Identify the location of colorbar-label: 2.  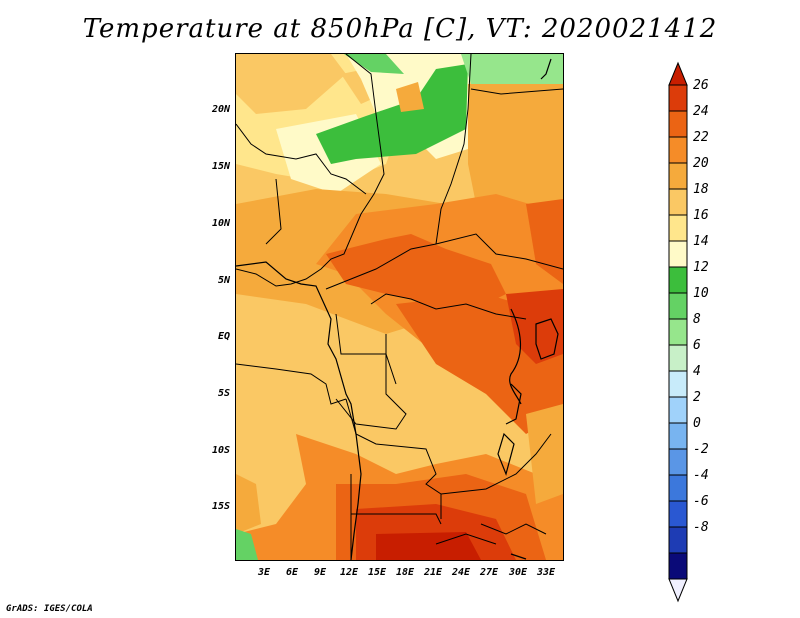
(697, 397).